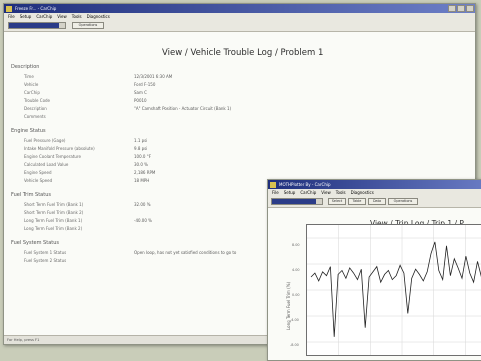 Image resolution: width=481 pixels, height=361 pixels. I want to click on menu-view: View, so click(62, 16).